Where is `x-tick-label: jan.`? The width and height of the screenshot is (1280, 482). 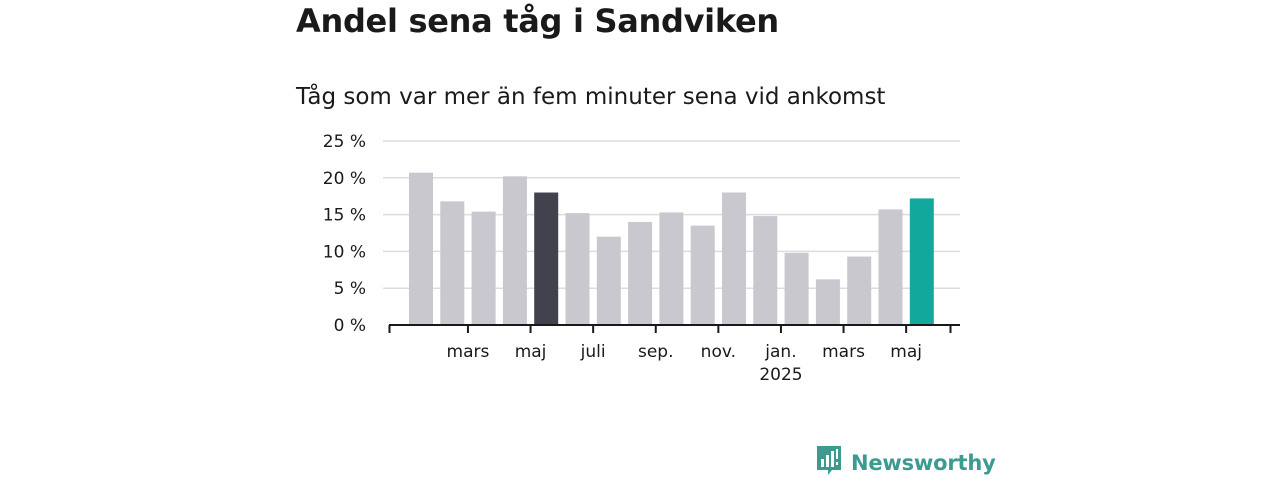 x-tick-label: jan. is located at coordinates (780, 352).